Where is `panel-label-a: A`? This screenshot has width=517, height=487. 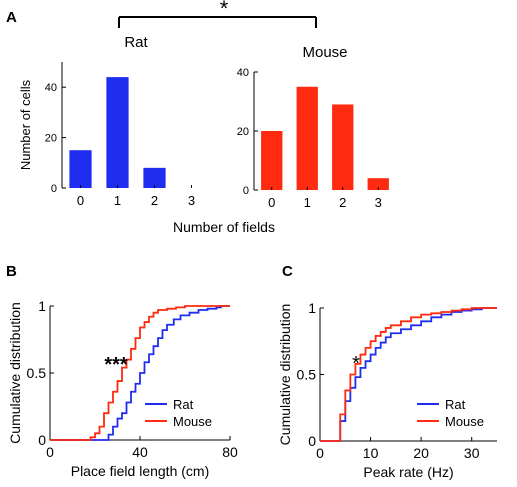
panel-label-a: A is located at coordinates (11, 17).